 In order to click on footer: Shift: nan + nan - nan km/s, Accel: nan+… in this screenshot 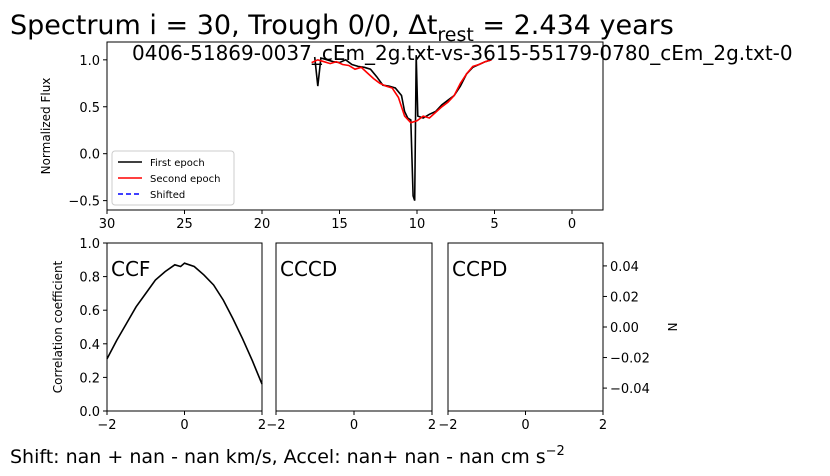, I will do `click(287, 456)`.